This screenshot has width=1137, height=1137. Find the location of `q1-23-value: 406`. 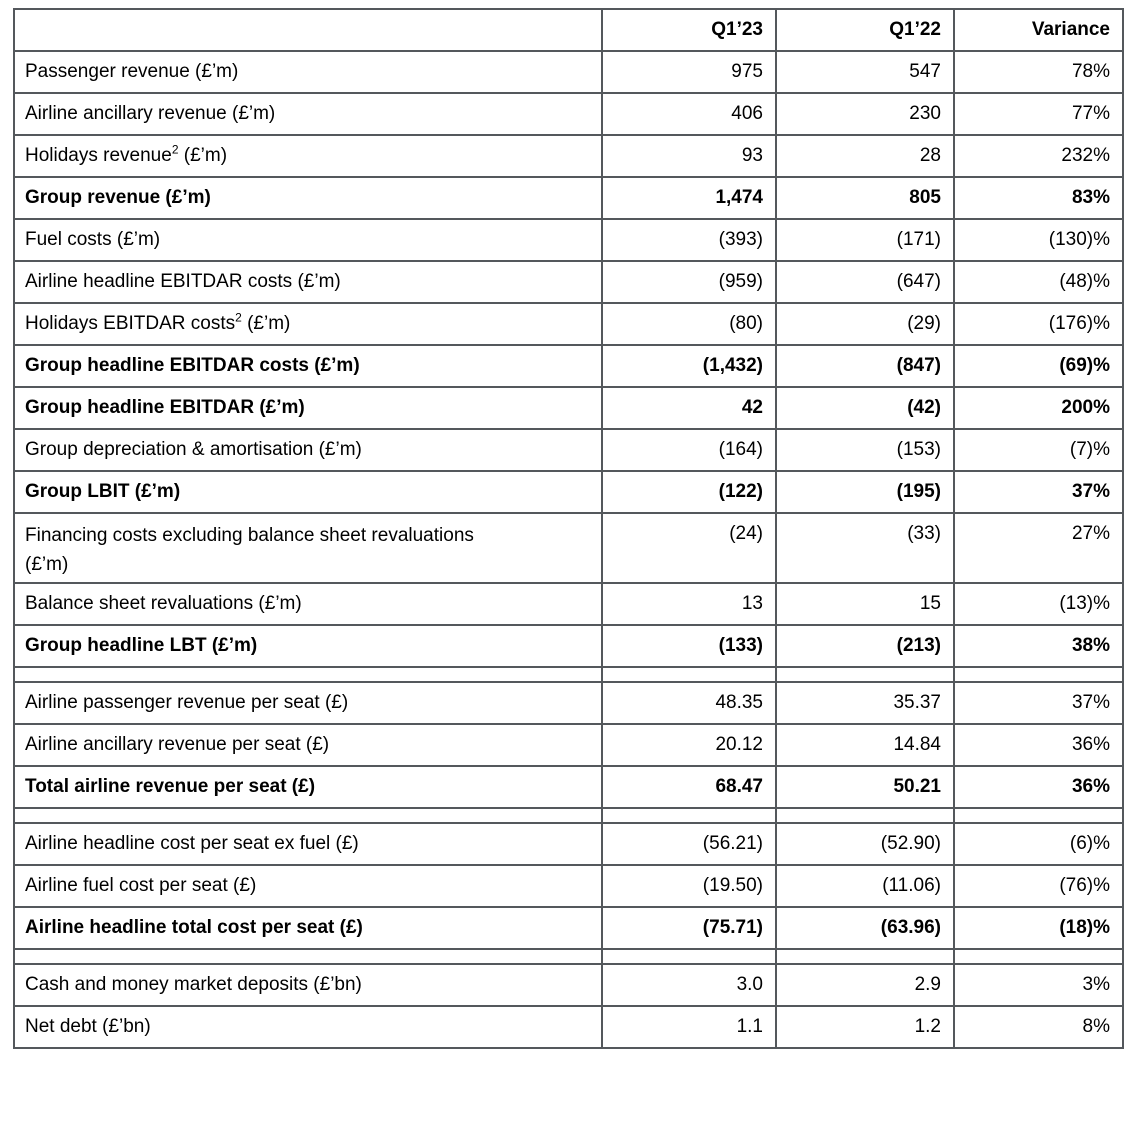

q1-23-value: 406 is located at coordinates (689, 114).